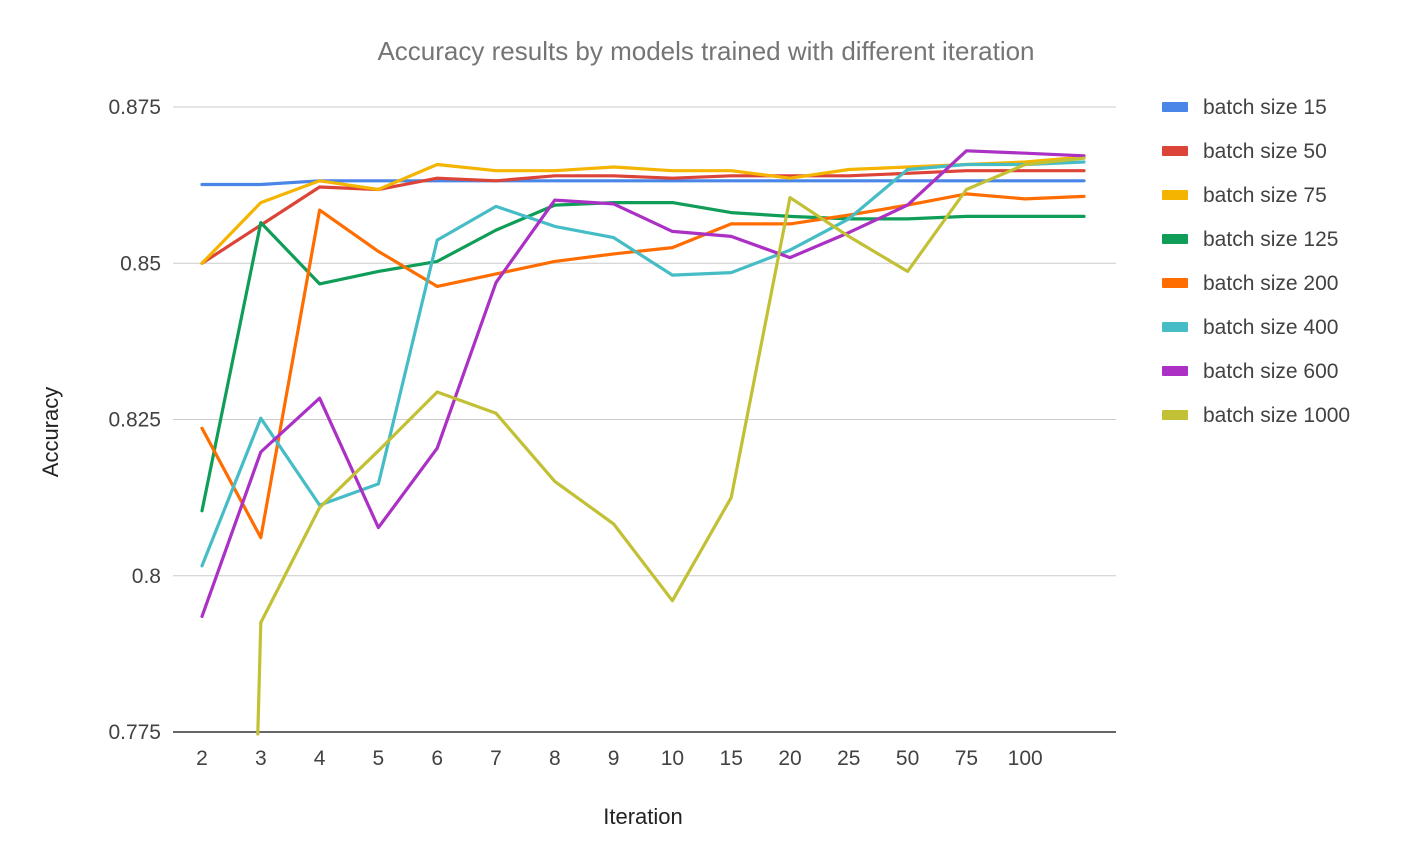  What do you see at coordinates (907, 758) in the screenshot?
I see `x-tick-label: 50` at bounding box center [907, 758].